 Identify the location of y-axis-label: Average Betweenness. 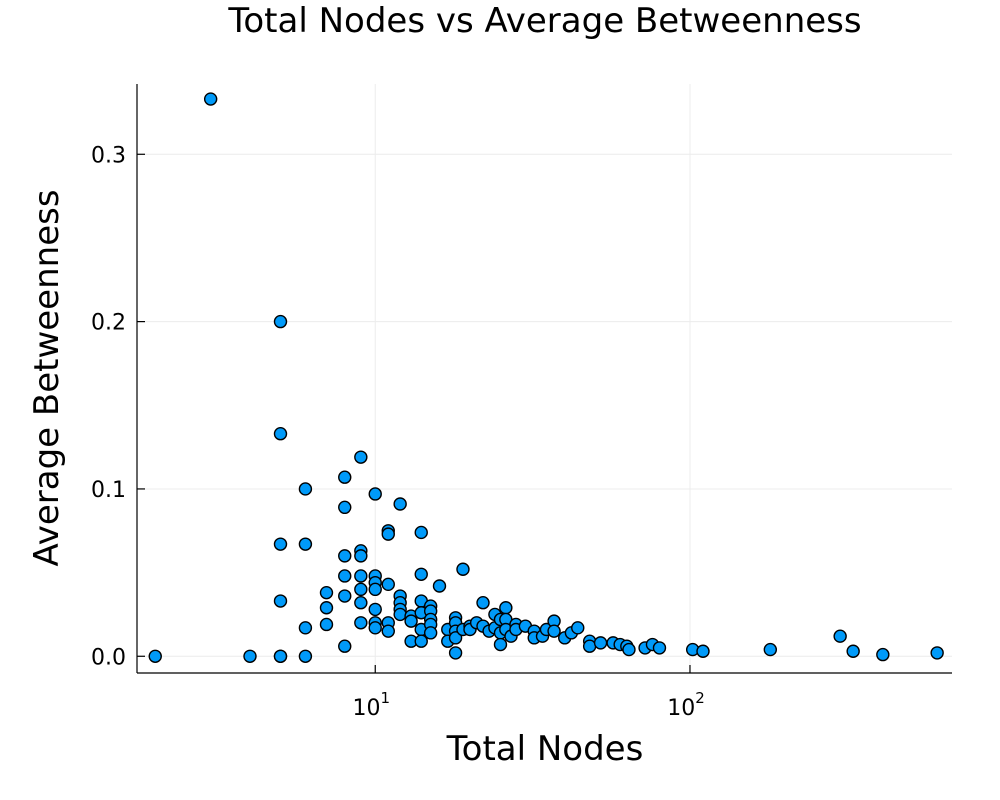
(47, 377).